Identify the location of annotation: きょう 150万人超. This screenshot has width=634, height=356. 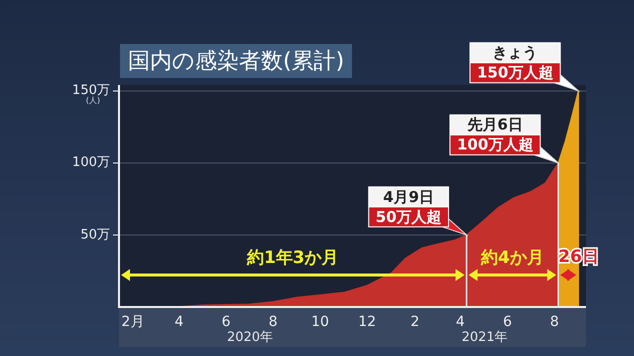
(515, 63).